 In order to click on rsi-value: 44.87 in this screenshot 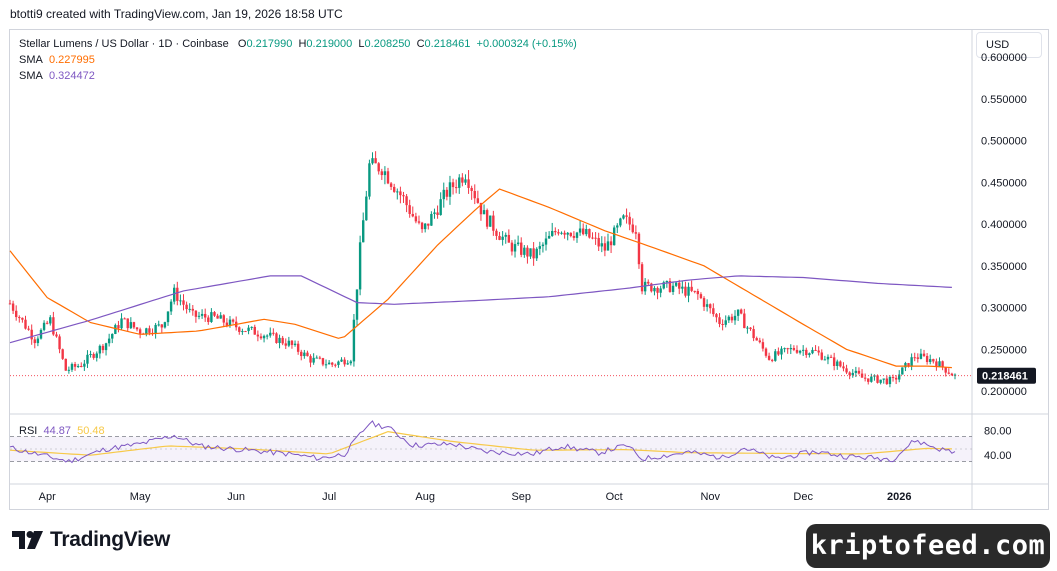, I will do `click(57, 431)`.